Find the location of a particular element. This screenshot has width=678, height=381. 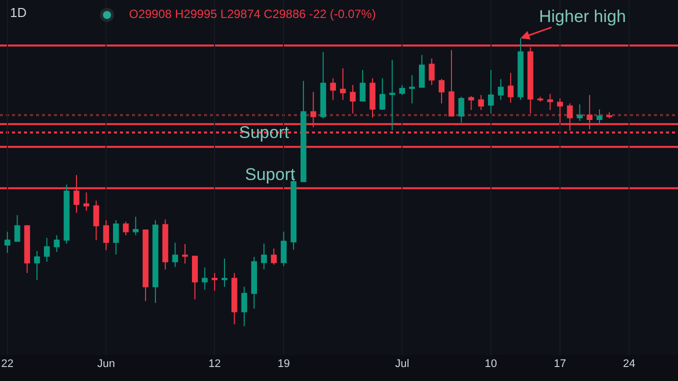

chart-subtitle: 1D is located at coordinates (18, 12).